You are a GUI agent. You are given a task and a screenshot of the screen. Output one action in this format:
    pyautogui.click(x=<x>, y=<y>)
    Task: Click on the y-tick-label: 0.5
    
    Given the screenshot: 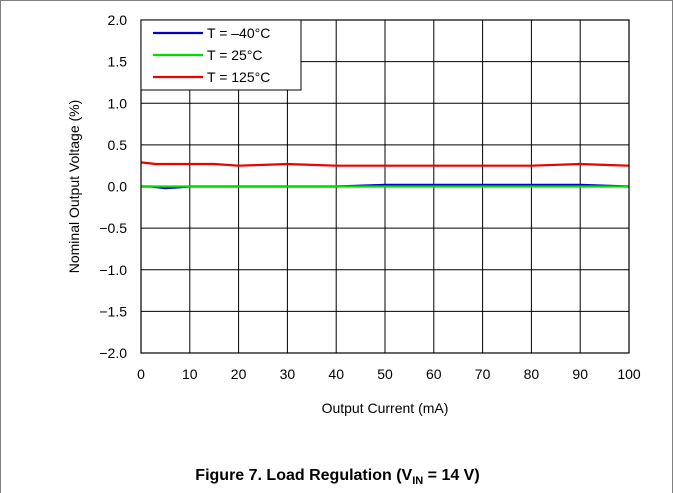 What is the action you would take?
    pyautogui.click(x=118, y=145)
    